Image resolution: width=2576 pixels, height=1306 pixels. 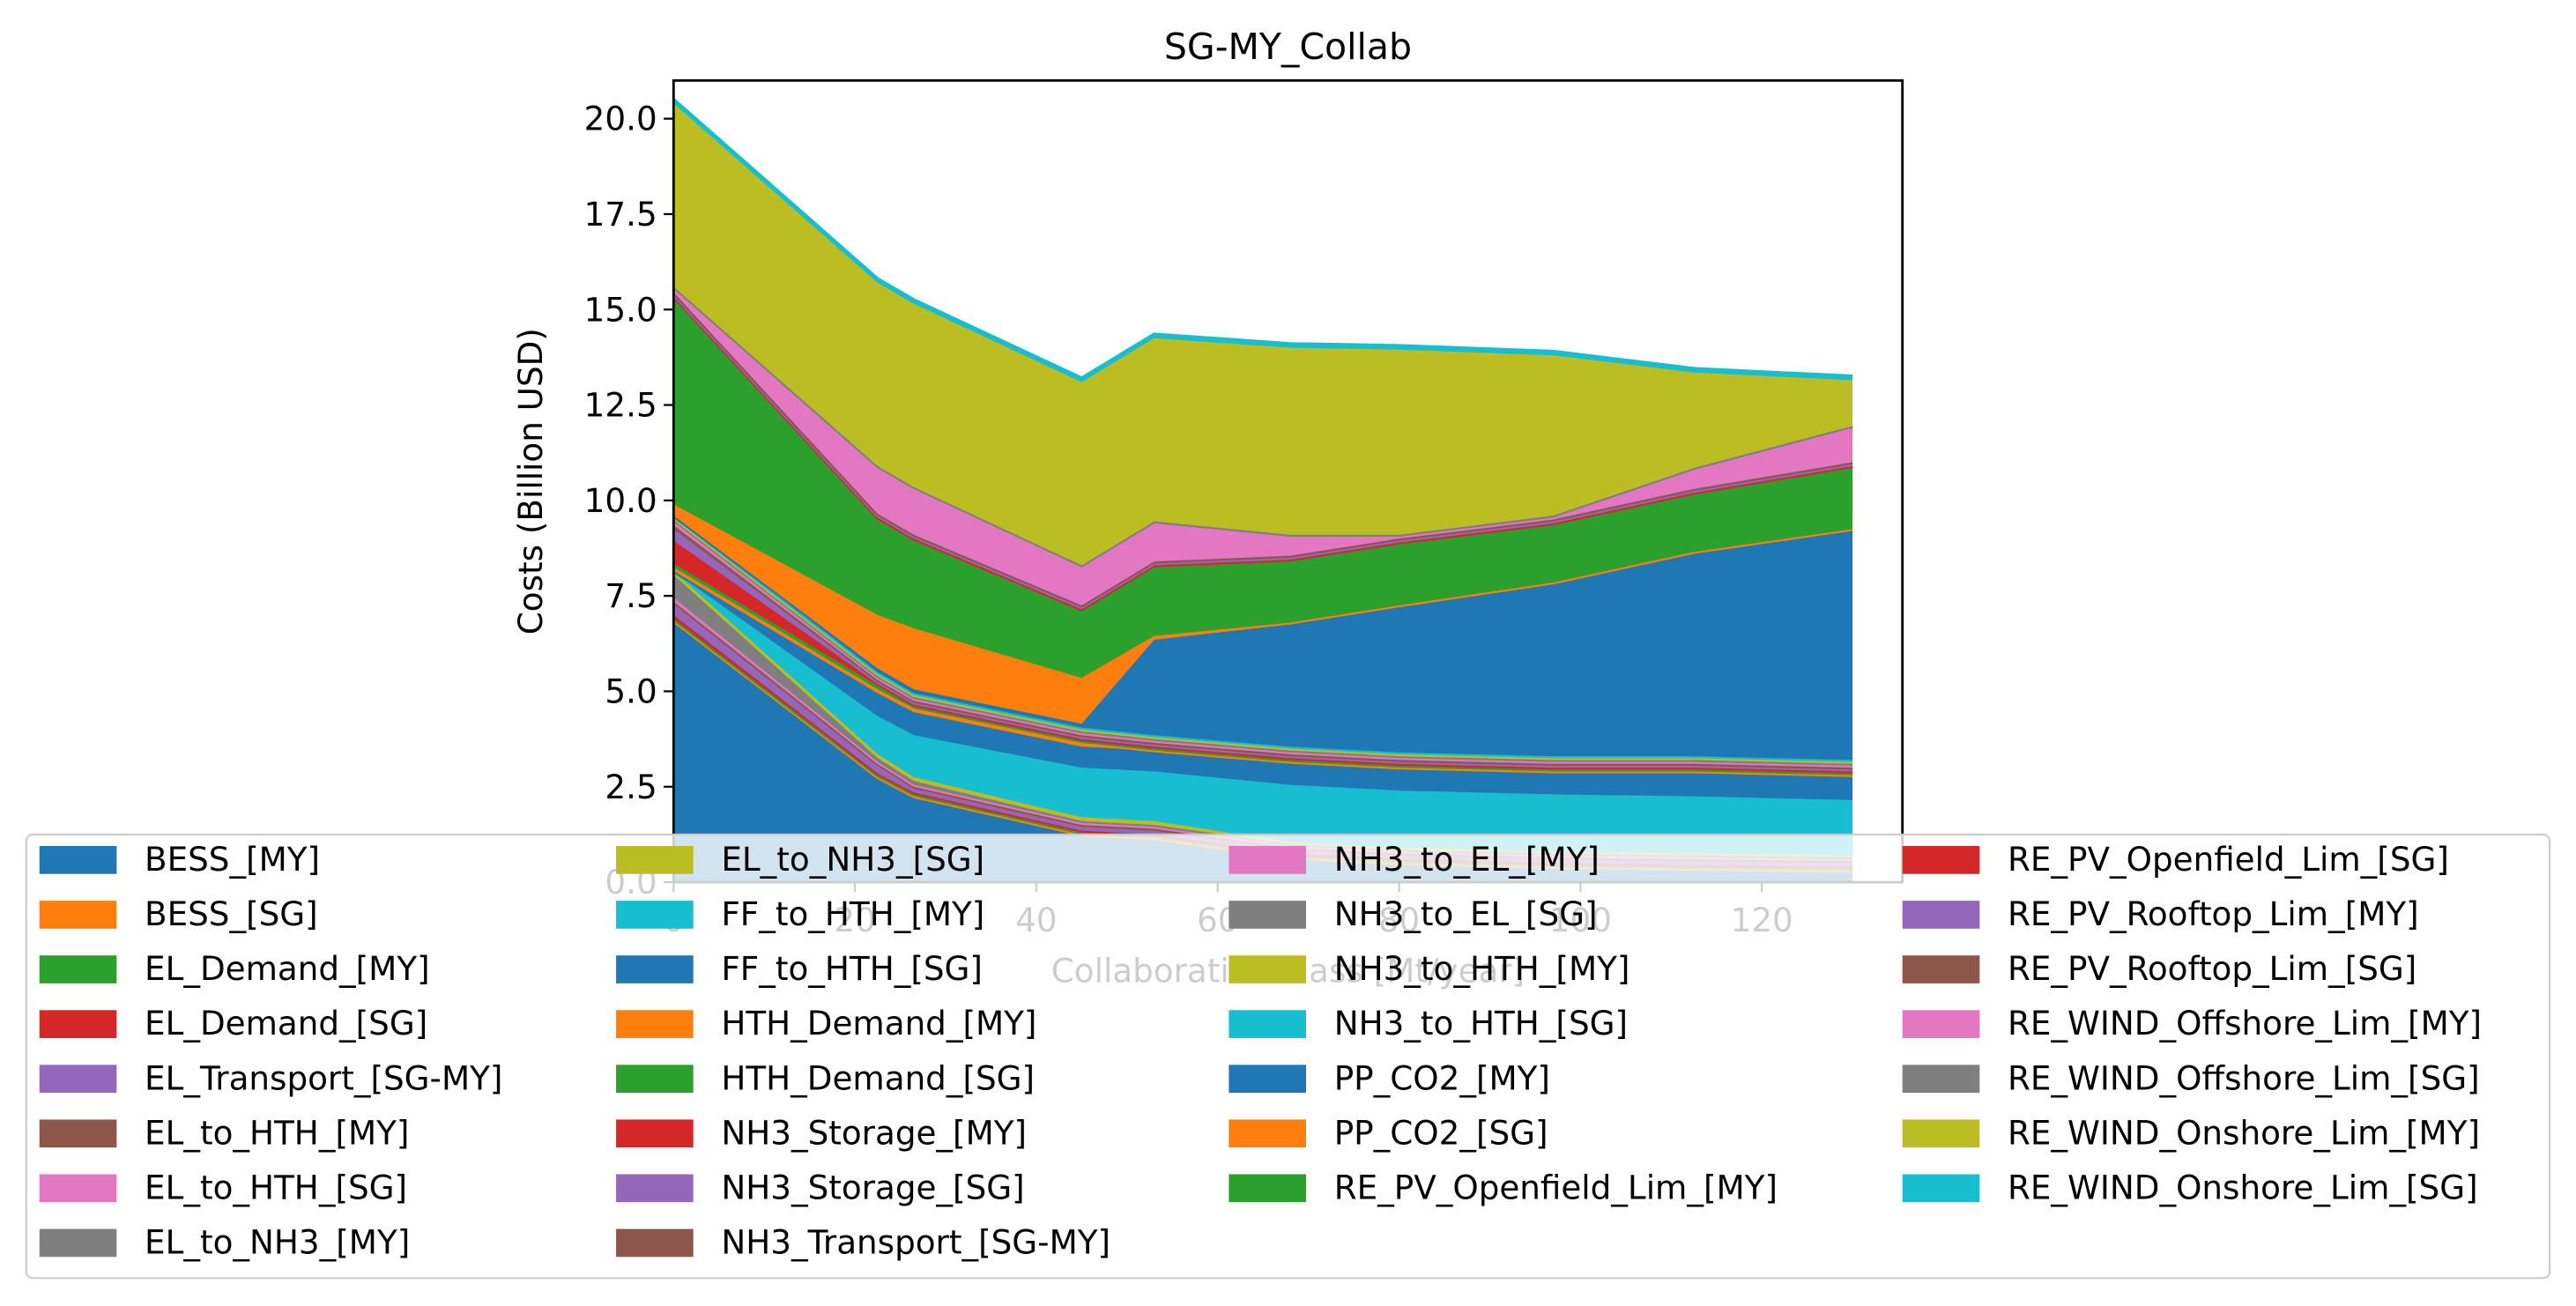 I want to click on legend-label: HTH_Demand_[MY], so click(x=878, y=1023).